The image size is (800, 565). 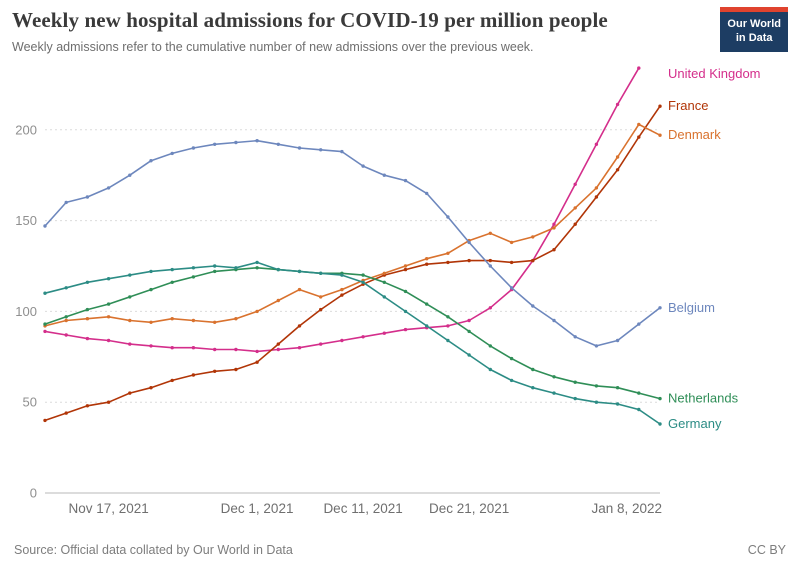 What do you see at coordinates (30, 402) in the screenshot?
I see `y-tick-label: 50` at bounding box center [30, 402].